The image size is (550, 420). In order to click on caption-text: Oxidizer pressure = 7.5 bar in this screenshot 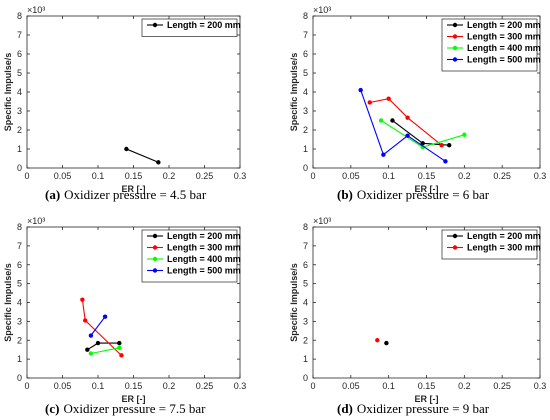, I will do `click(134, 408)`.